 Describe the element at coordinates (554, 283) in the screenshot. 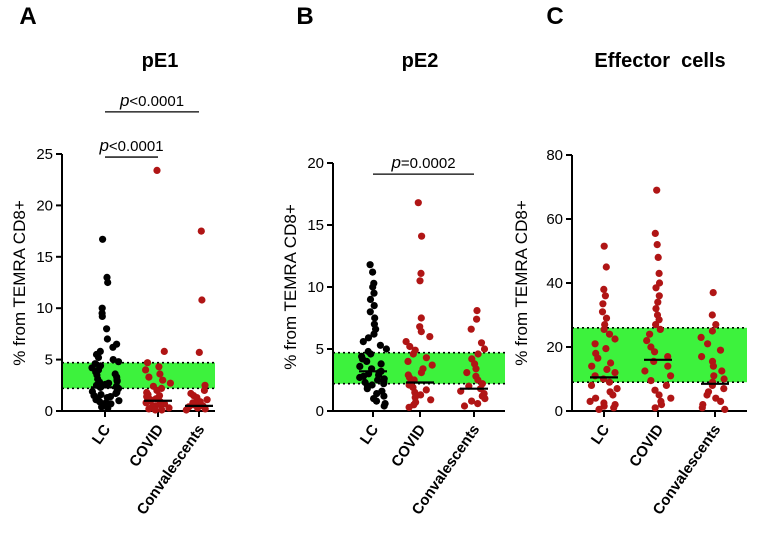

I see `y-tick-label: 40` at that location.